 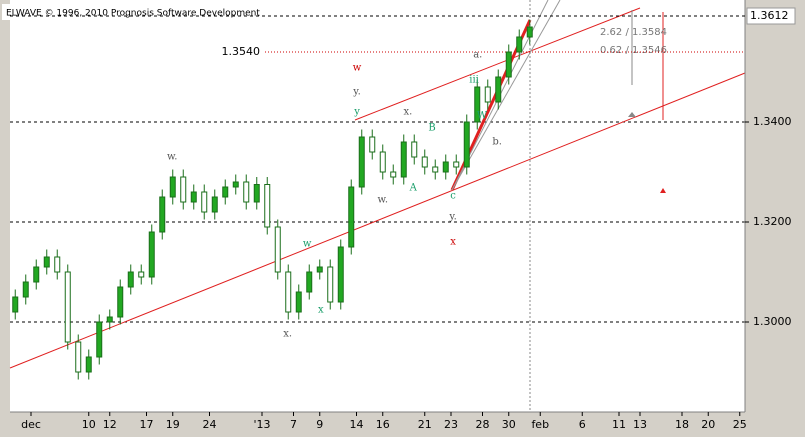 I want to click on x-tick-label: 20, so click(x=708, y=424).